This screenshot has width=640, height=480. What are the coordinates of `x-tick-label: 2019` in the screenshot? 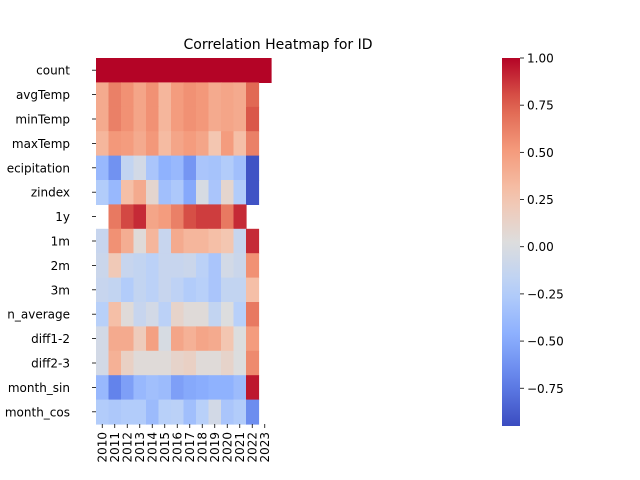 It's located at (215, 447).